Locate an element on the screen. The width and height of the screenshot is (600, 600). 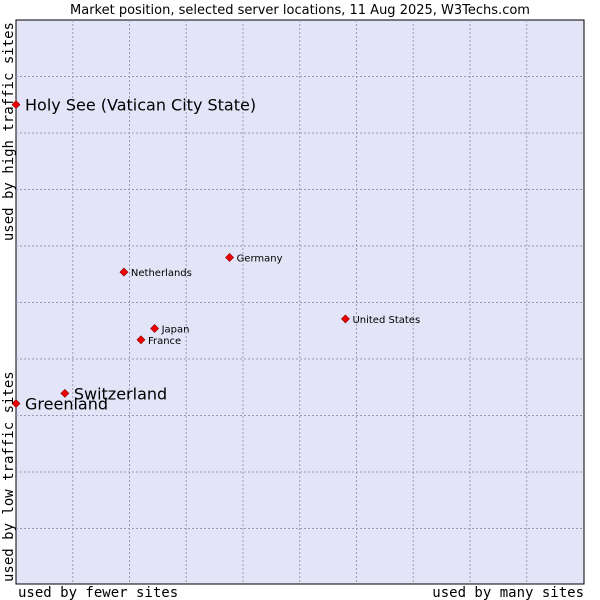
data-point-holy-see-vatican-city-state: Holy See (Vatican City State) is located at coordinates (133, 105).